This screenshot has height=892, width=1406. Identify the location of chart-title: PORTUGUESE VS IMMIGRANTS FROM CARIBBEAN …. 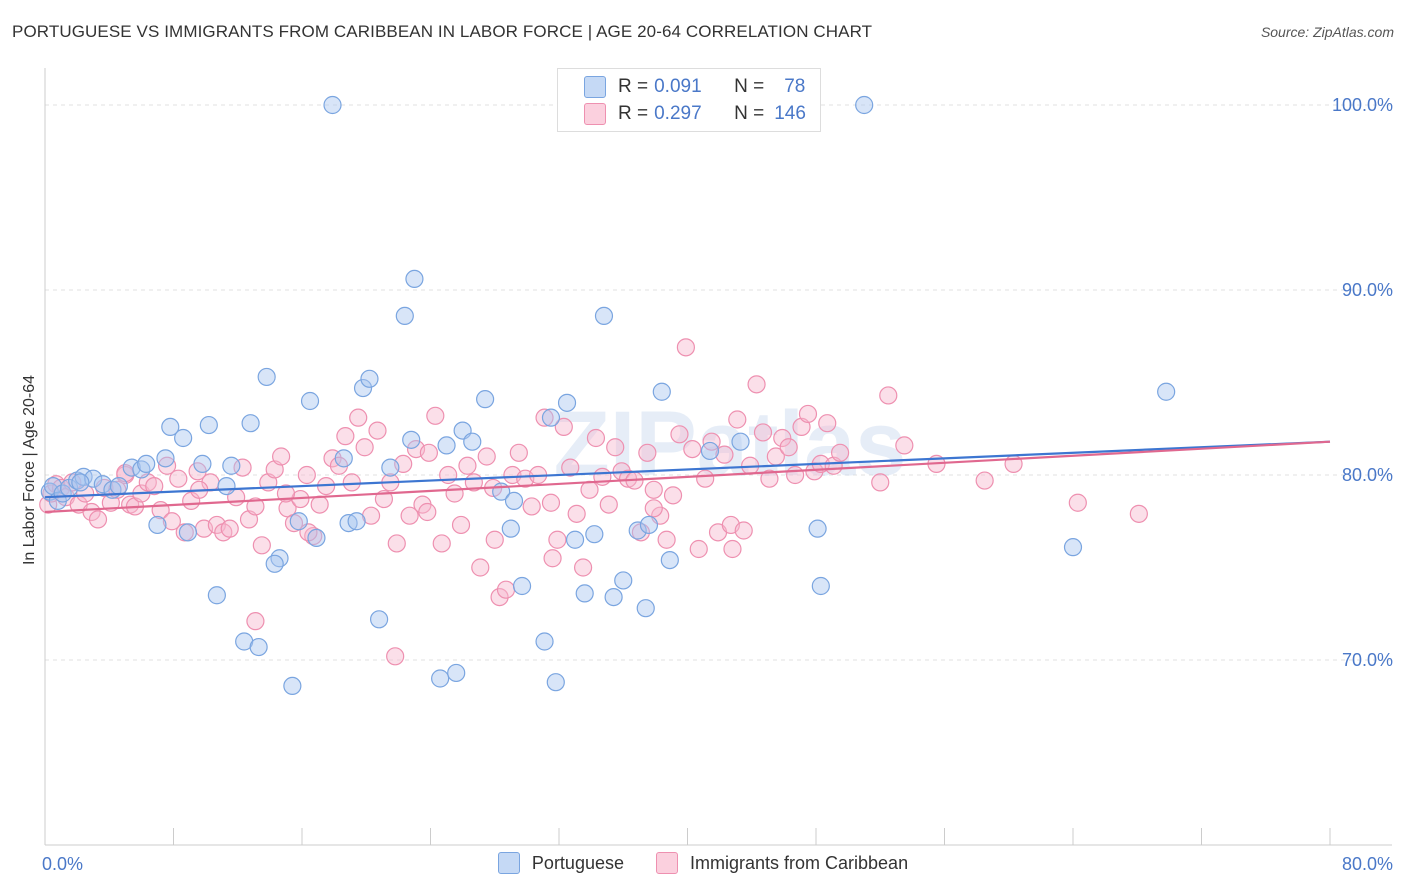
(442, 31).